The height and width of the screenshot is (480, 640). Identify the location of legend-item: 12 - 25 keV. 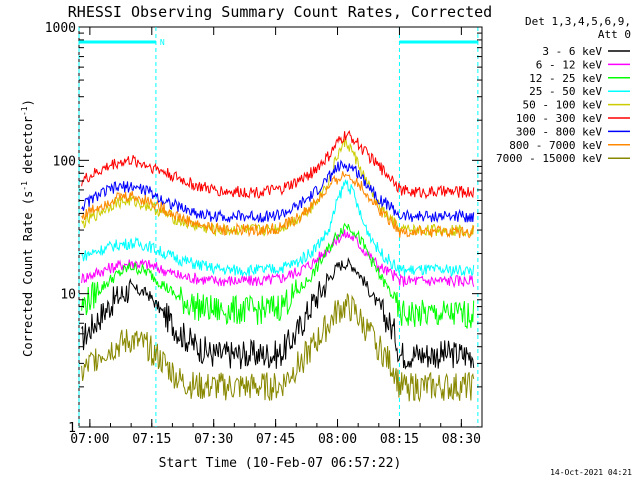
(579, 78).